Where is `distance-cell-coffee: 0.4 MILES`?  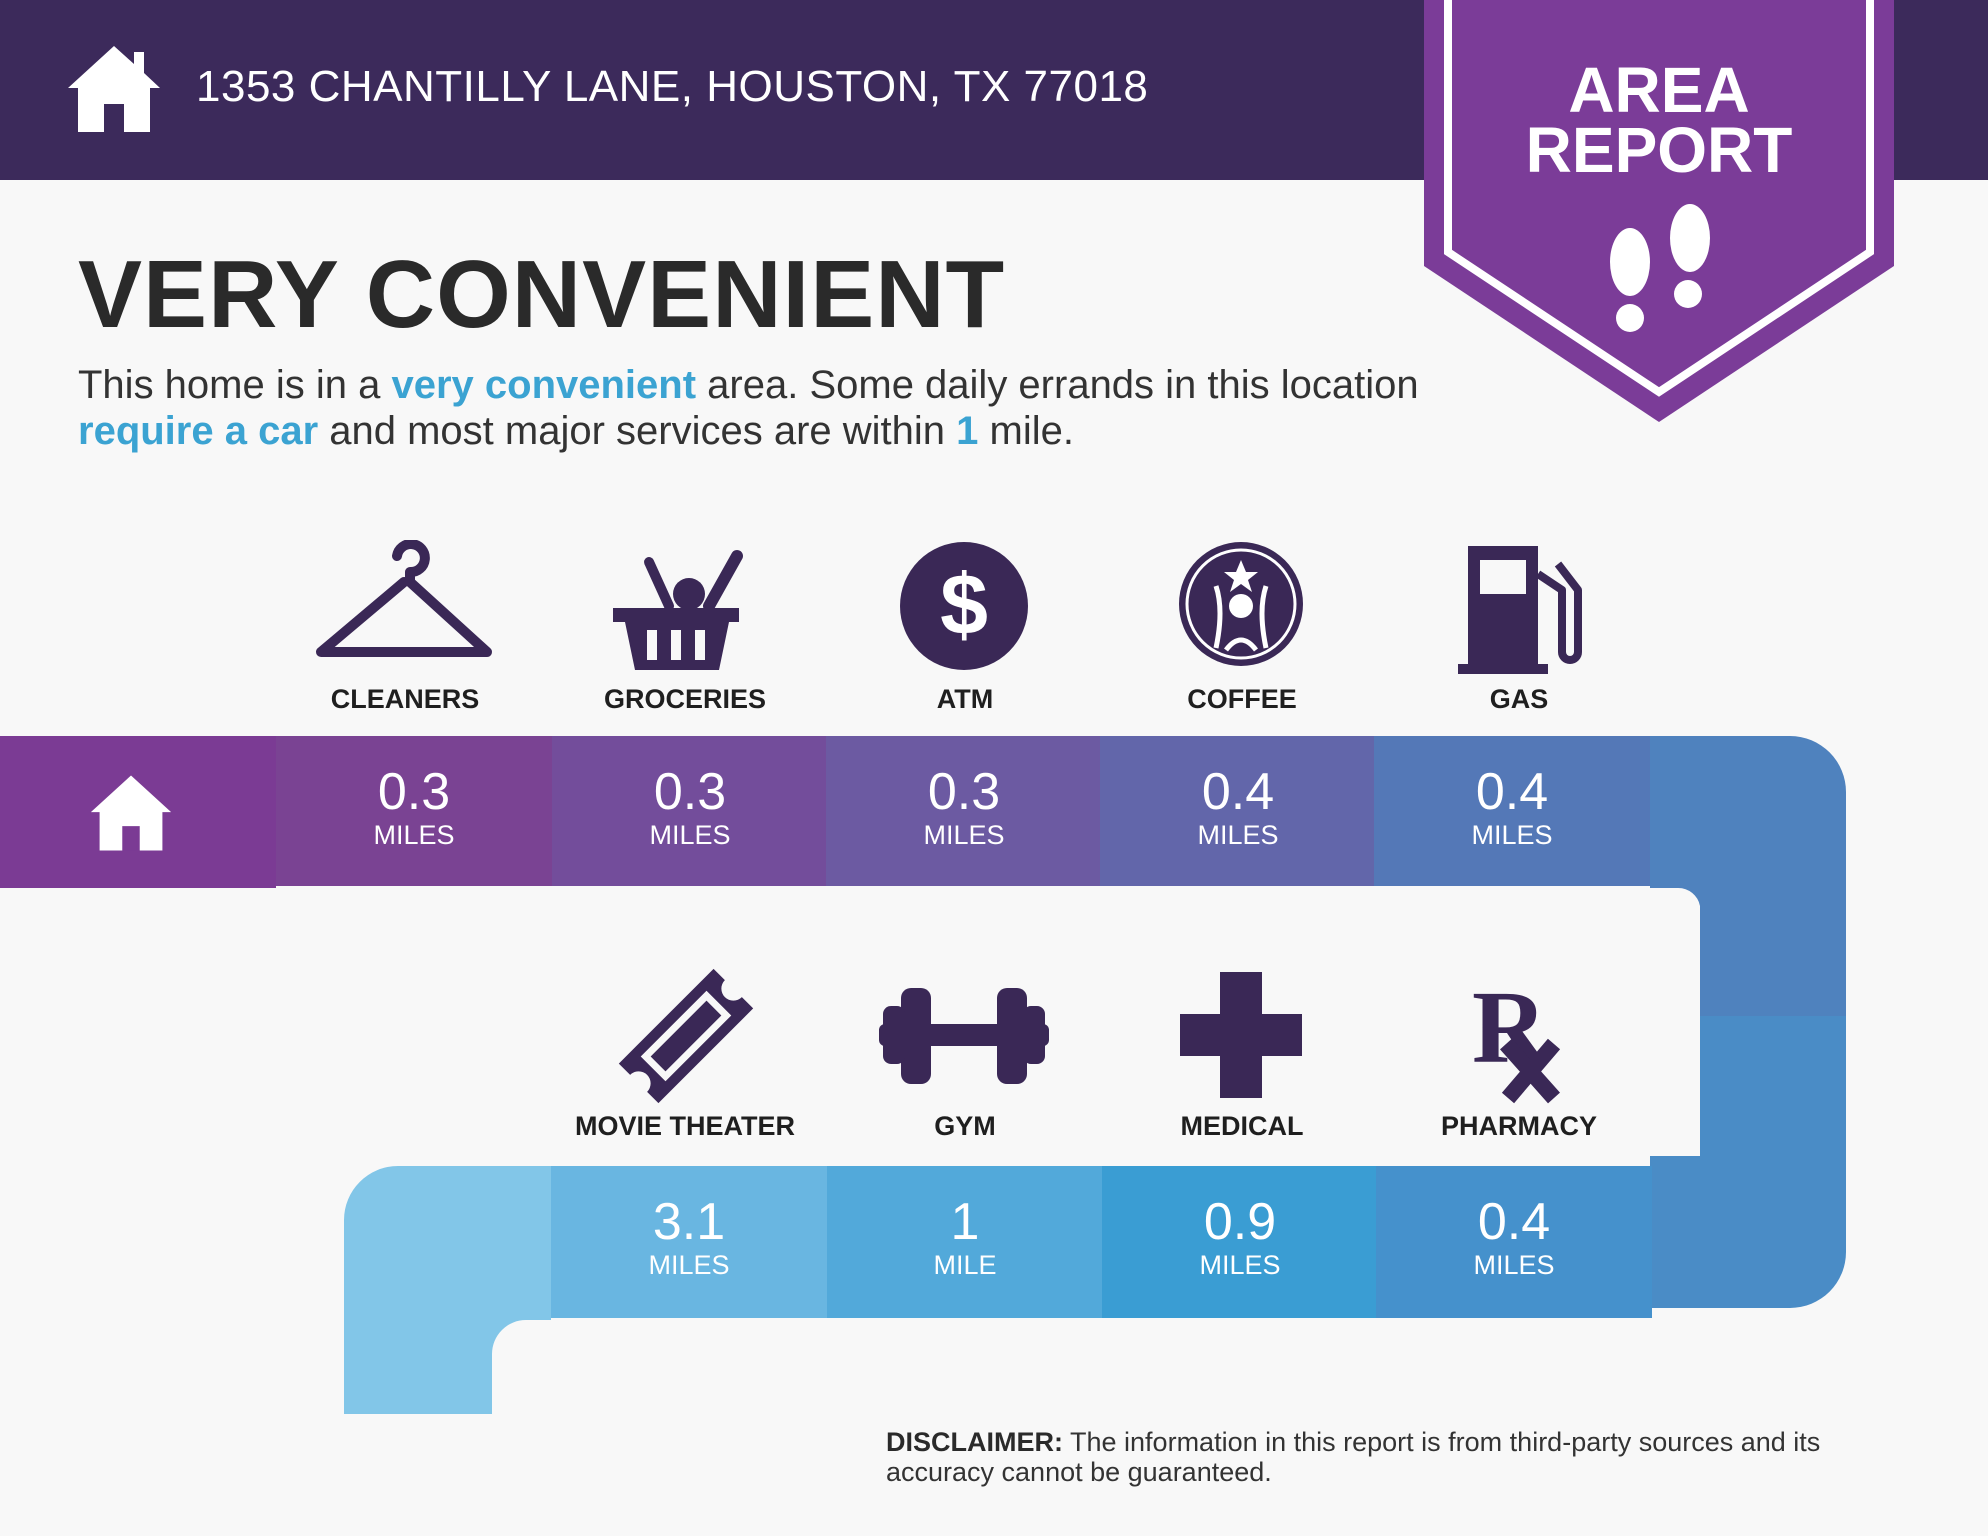 distance-cell-coffee: 0.4 MILES is located at coordinates (1238, 811).